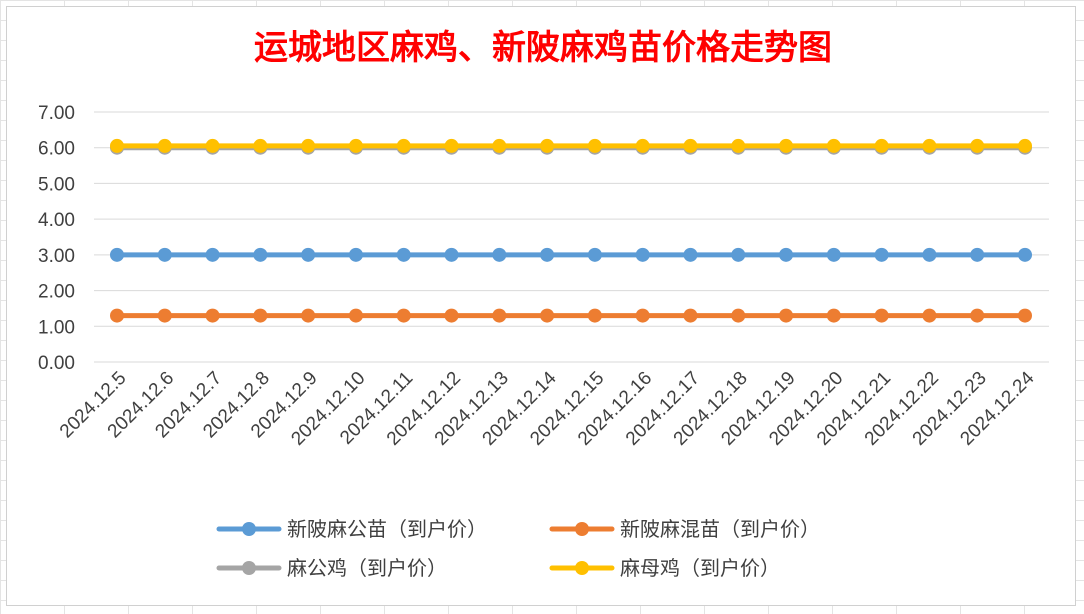  Describe the element at coordinates (56, 363) in the screenshot. I see `y-tick-label: 0.00` at that location.